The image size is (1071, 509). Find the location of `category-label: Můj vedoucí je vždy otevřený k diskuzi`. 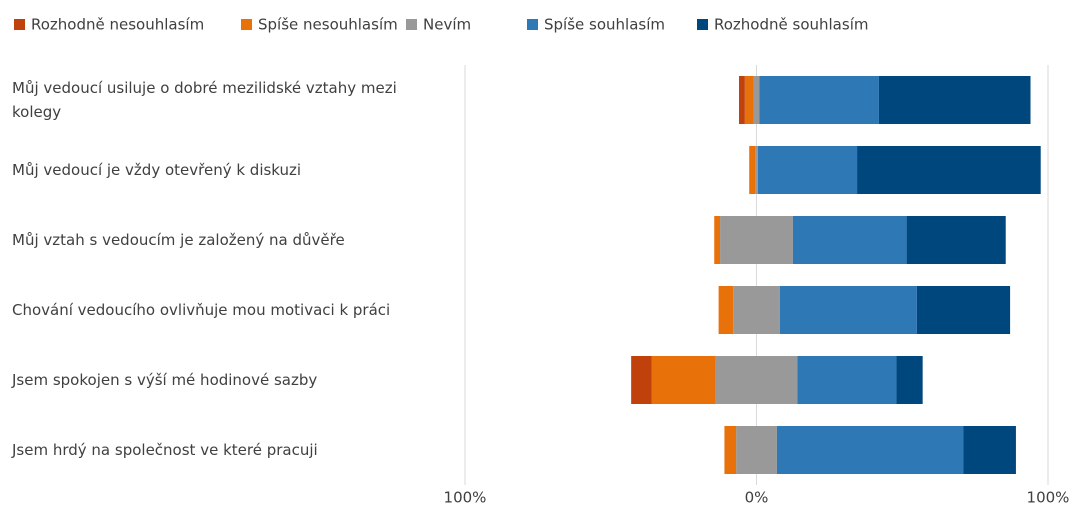

category-label: Můj vedoucí je vždy otevřený k diskuzi is located at coordinates (157, 170).